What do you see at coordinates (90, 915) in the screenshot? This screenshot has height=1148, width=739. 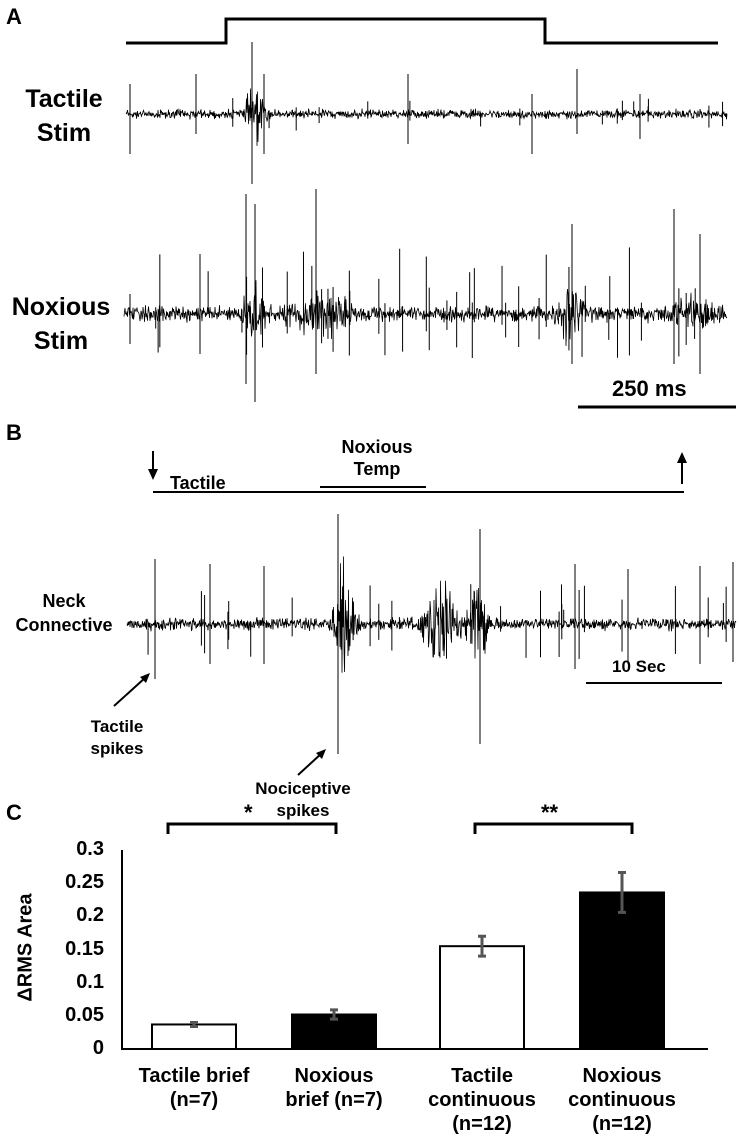 I see `y-tick-label: 0.2` at bounding box center [90, 915].